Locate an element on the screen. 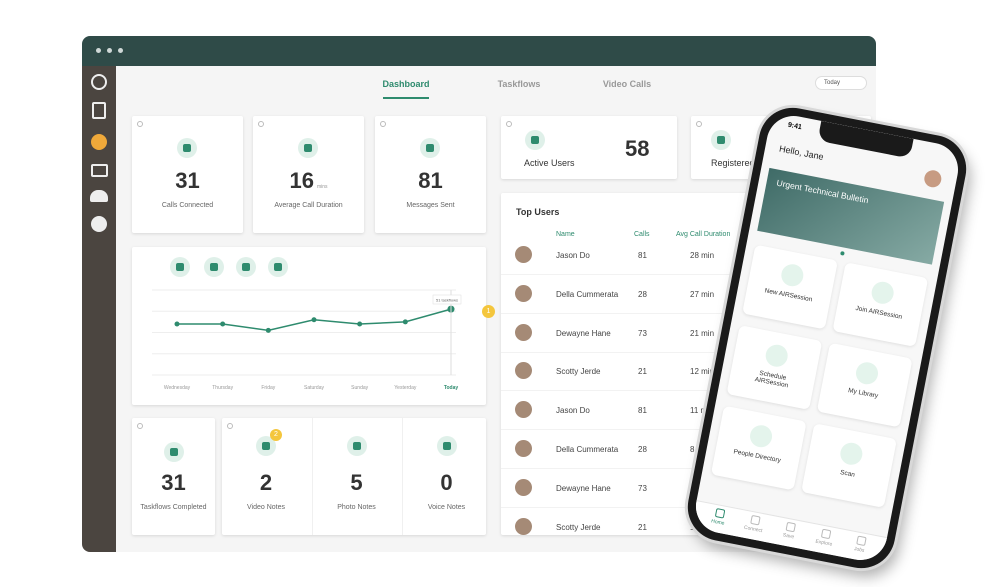 The width and height of the screenshot is (1000, 587). note: 5 Photo Notes is located at coordinates (356, 476).